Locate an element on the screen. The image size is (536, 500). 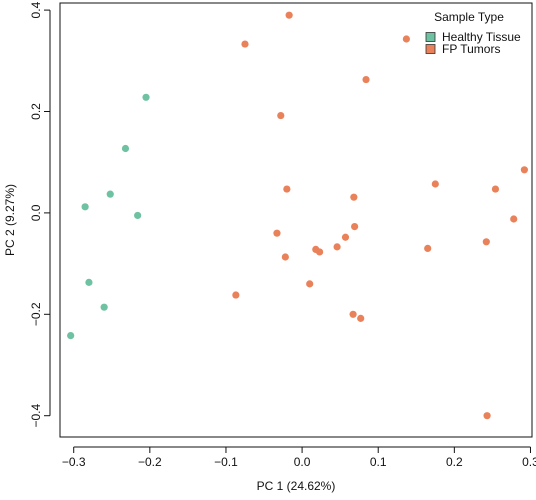
x-tick-label: −0.1 is located at coordinates (226, 462).